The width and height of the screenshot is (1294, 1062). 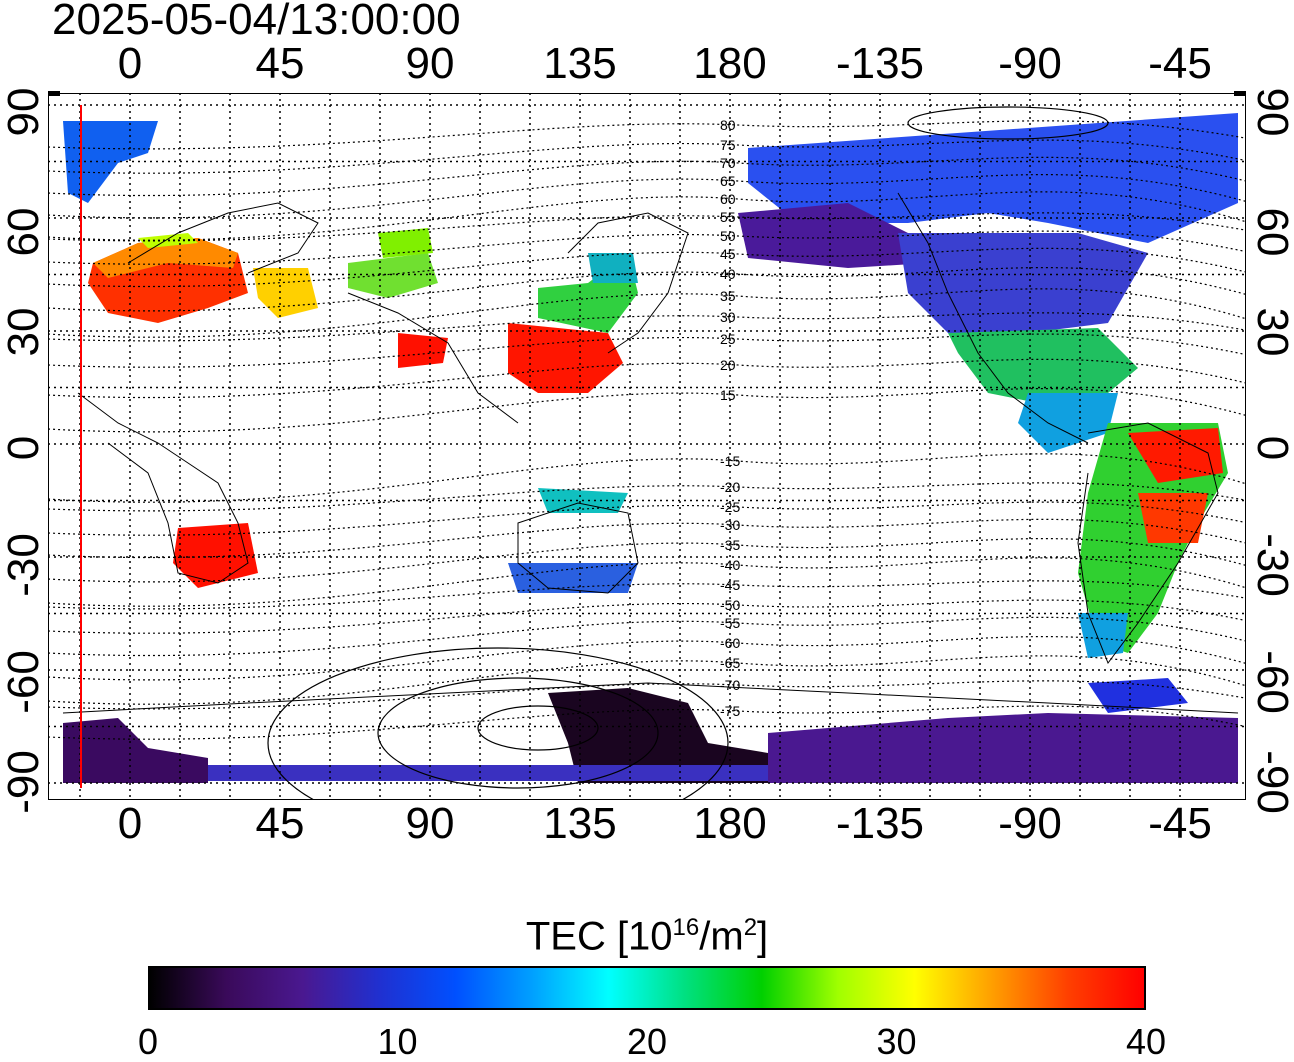 What do you see at coordinates (728, 145) in the screenshot?
I see `contour-label: 75` at bounding box center [728, 145].